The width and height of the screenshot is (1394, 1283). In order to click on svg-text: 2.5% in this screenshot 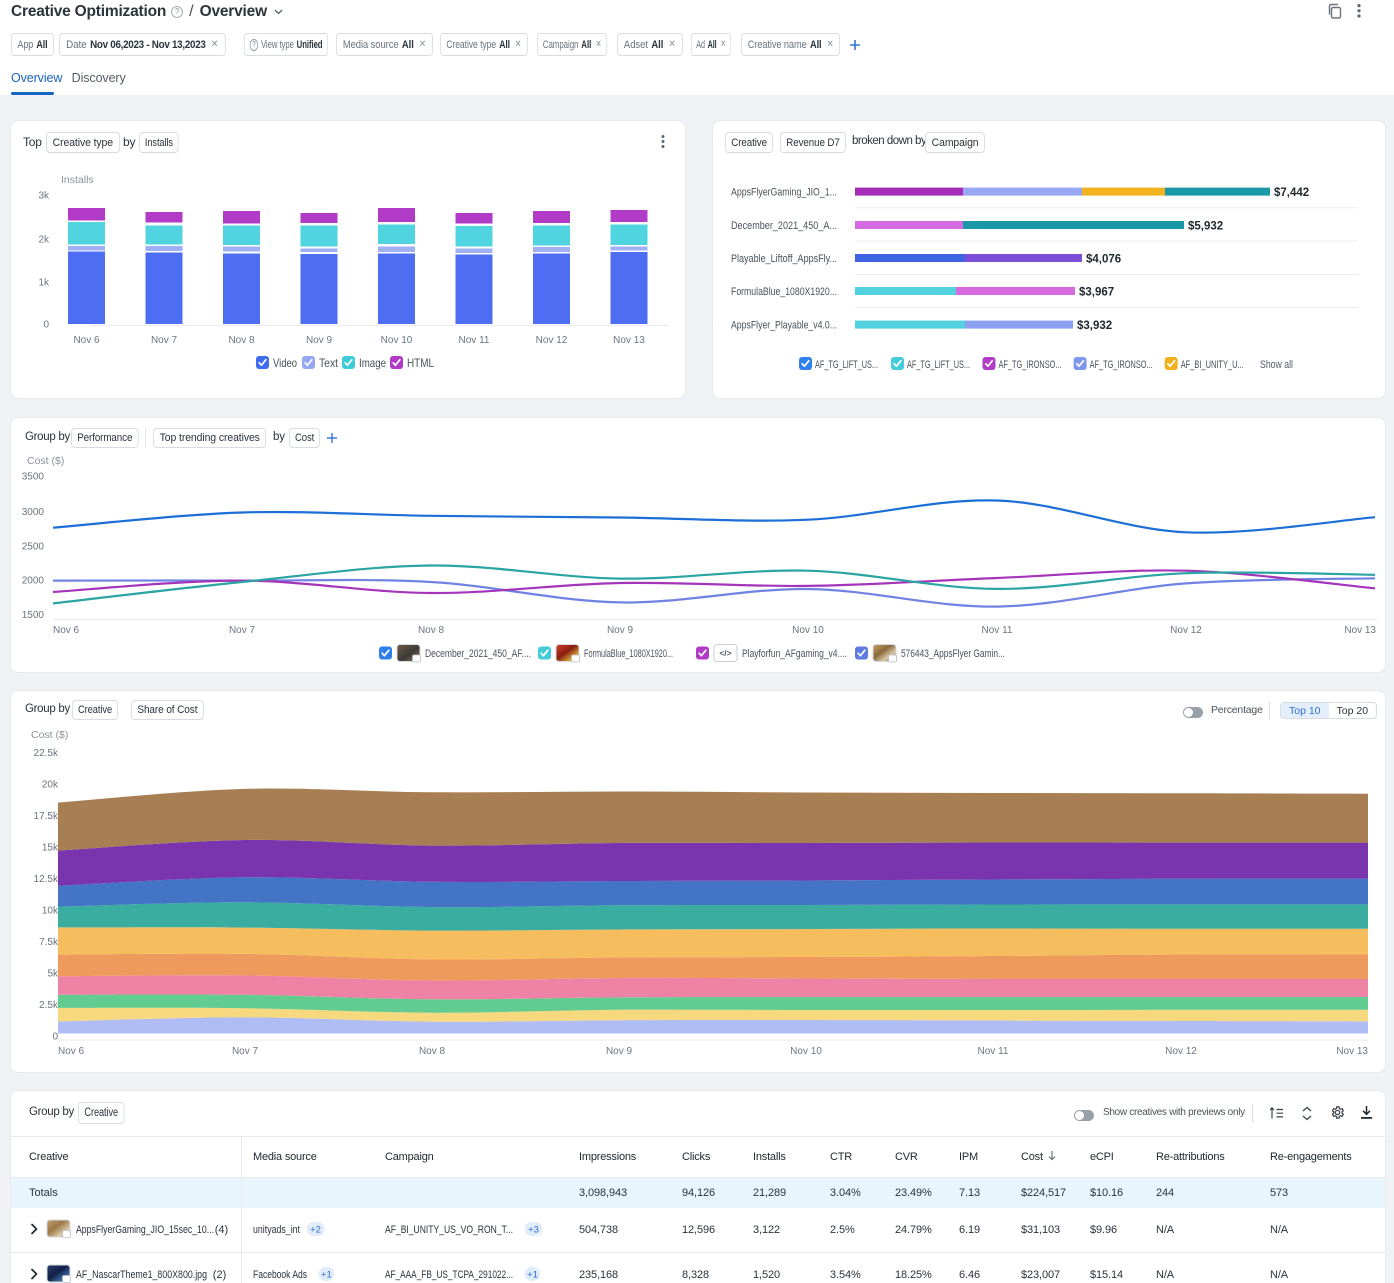, I will do `click(842, 1230)`.